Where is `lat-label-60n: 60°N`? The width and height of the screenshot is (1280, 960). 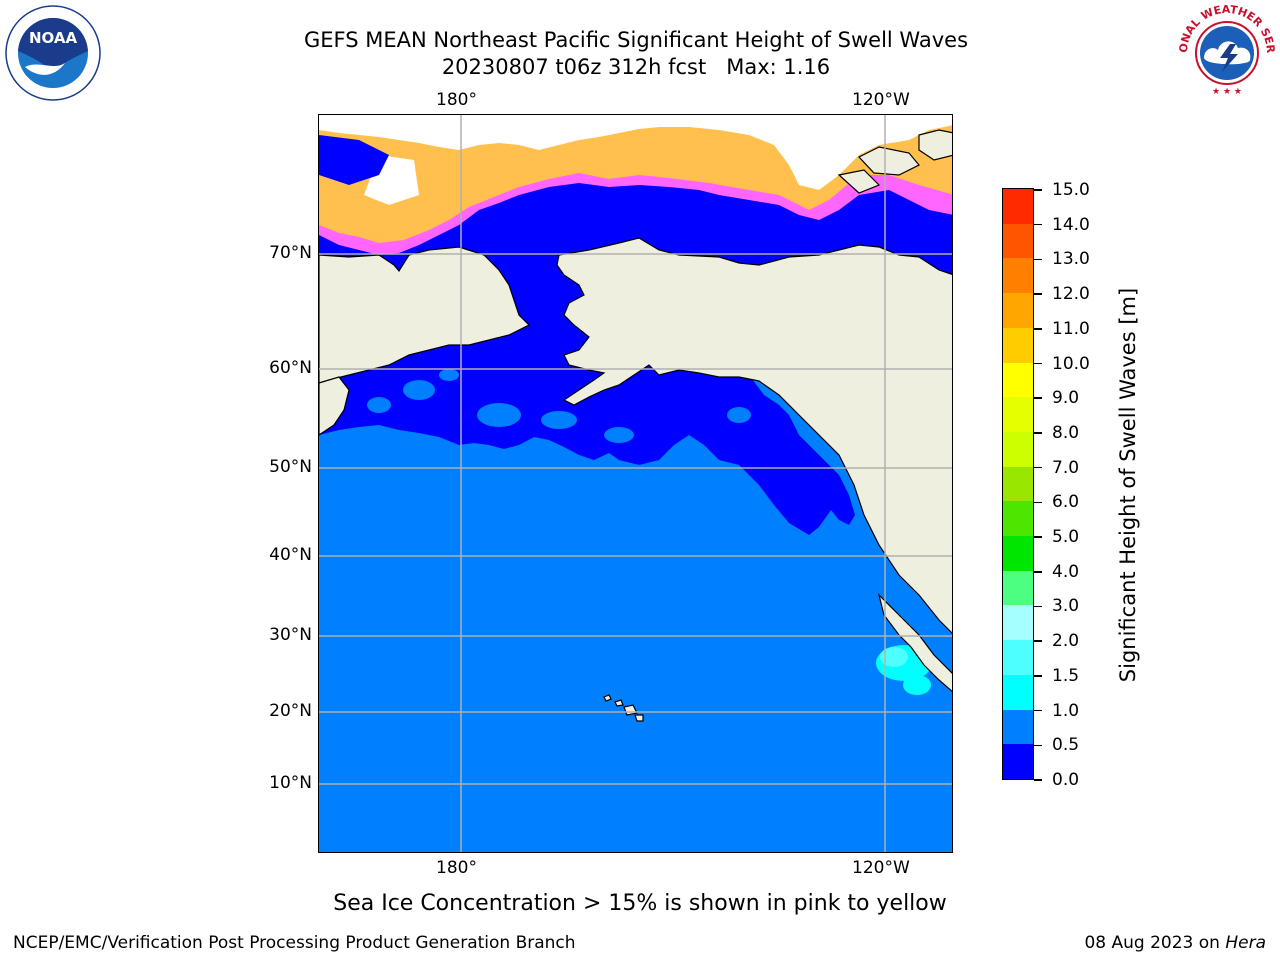 lat-label-60n: 60°N is located at coordinates (290, 368).